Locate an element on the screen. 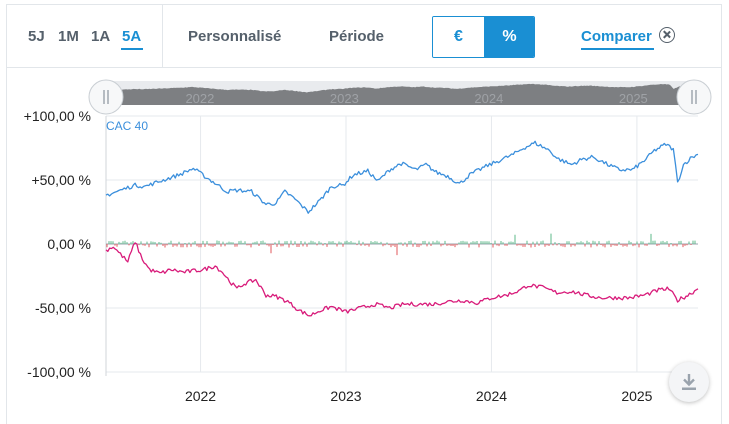  navigator-year-label: 2023 is located at coordinates (344, 98).